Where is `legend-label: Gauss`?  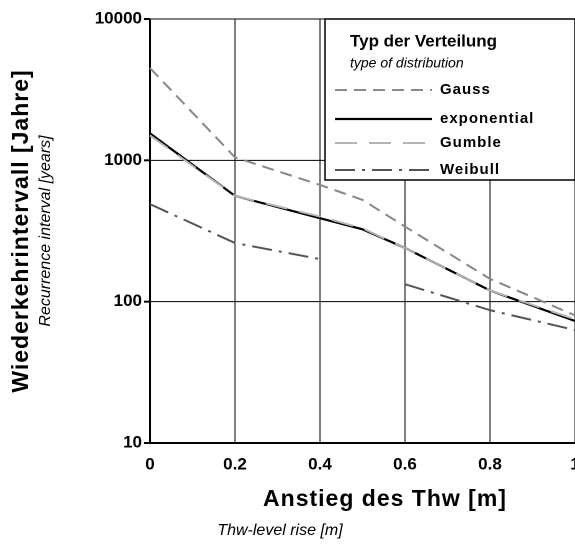
legend-label: Gauss is located at coordinates (465, 89).